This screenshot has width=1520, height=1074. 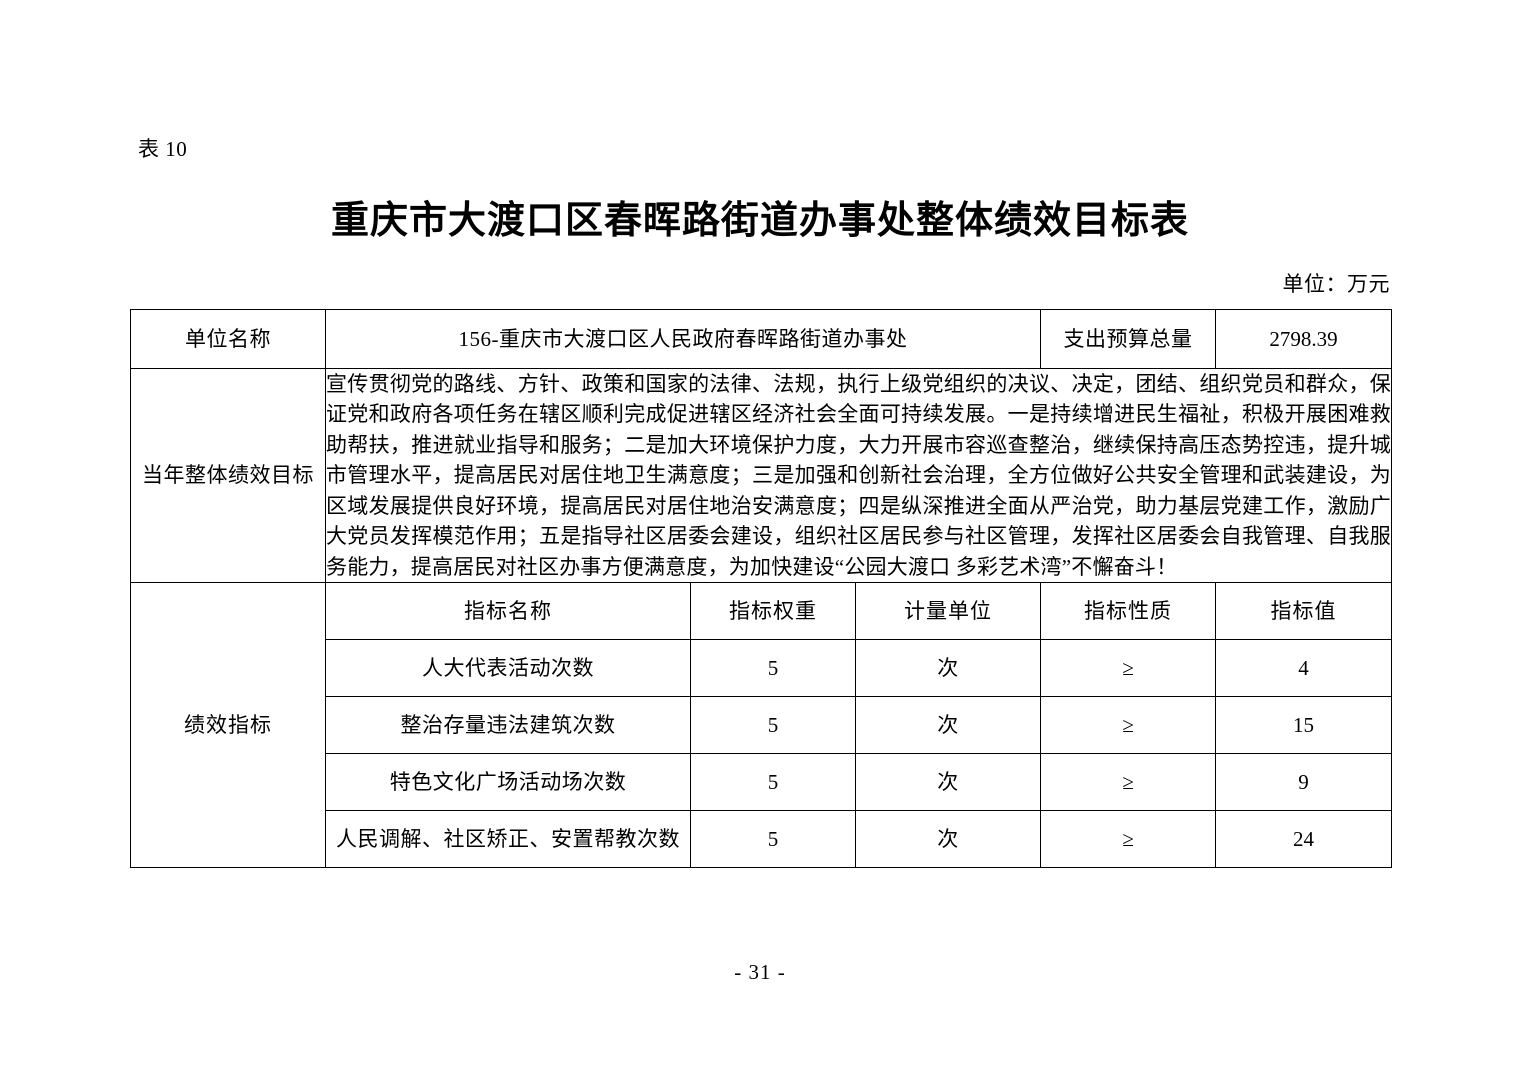 I want to click on column-header-unit: 计量单位, so click(x=948, y=611).